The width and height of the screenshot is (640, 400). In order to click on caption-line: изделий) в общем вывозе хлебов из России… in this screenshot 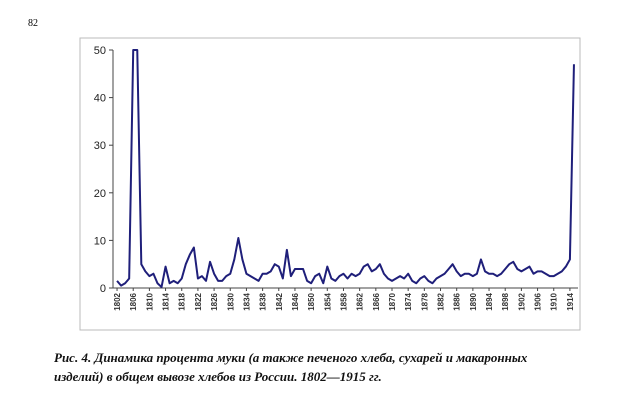, I will do `click(218, 376)`.